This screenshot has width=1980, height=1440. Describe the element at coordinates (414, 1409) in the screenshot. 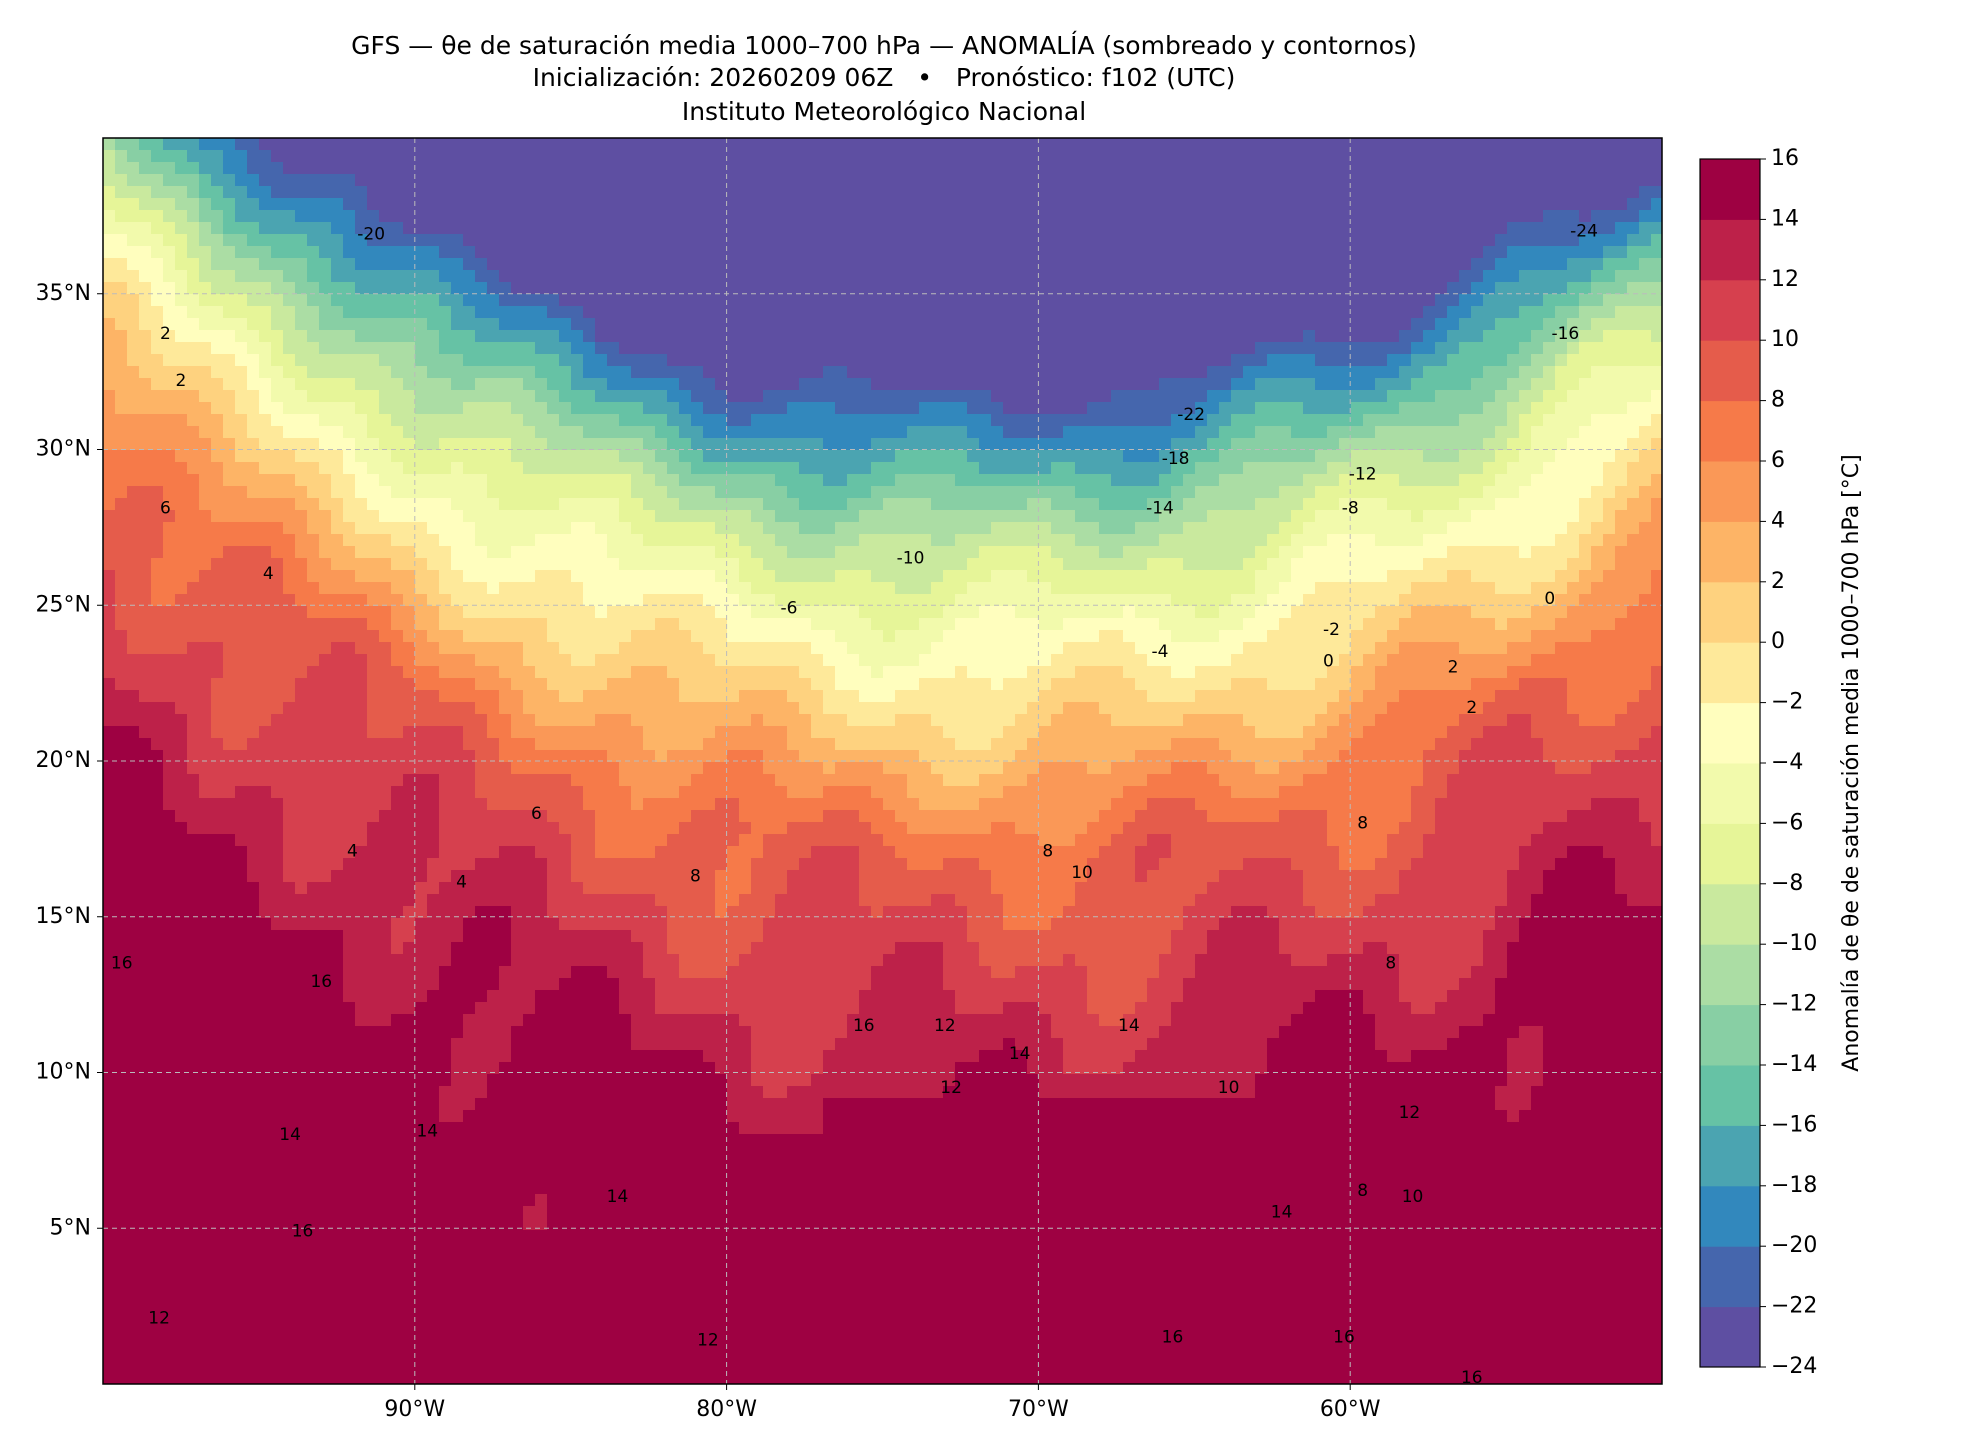

I see `x-tick-label: 90°W` at that location.